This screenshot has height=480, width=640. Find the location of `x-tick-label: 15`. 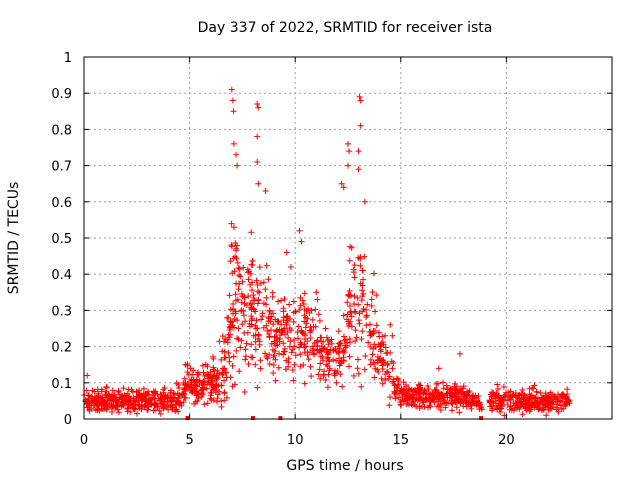

x-tick-label: 15 is located at coordinates (401, 440).